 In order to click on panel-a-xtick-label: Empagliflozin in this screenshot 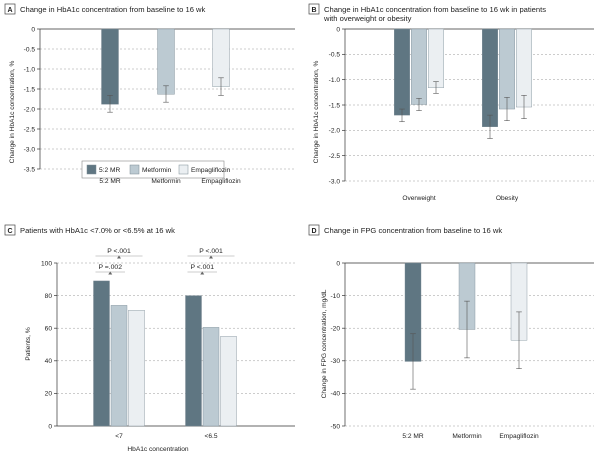, I will do `click(221, 181)`.